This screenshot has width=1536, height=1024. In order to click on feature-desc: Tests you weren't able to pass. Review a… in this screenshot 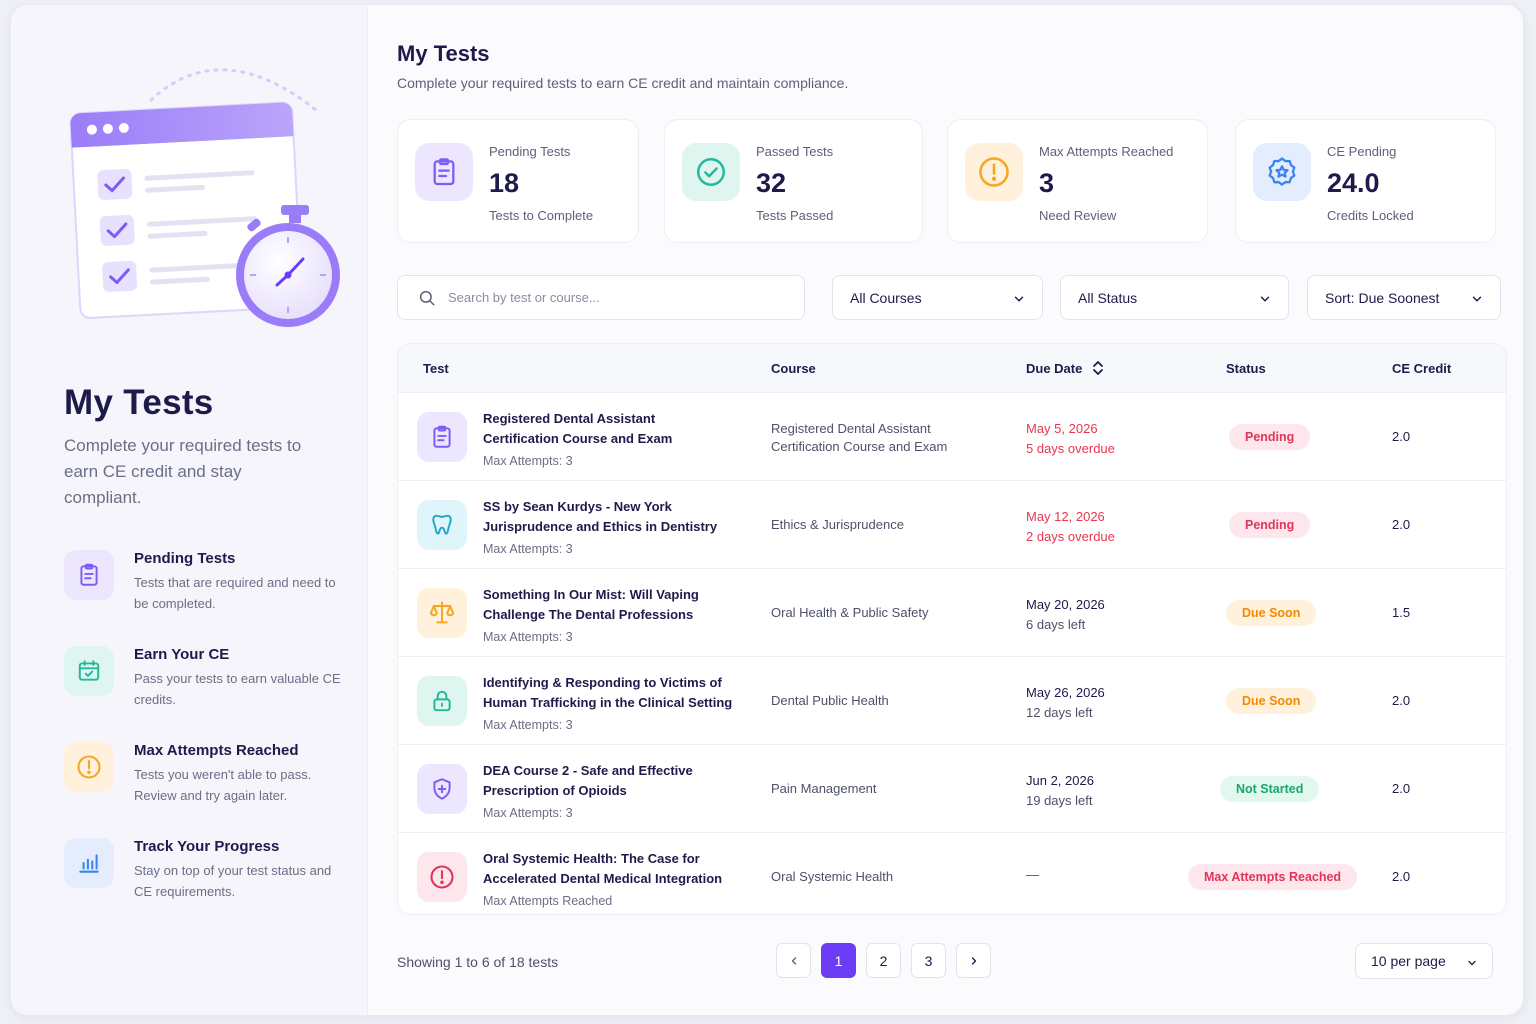, I will do `click(223, 785)`.